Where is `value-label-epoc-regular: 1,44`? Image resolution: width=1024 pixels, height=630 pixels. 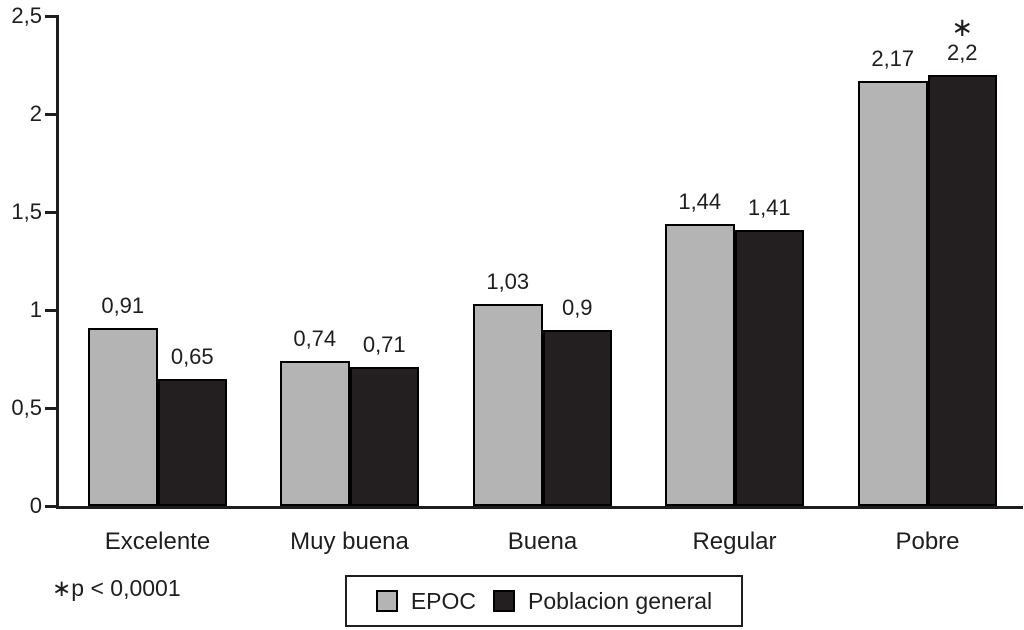 value-label-epoc-regular: 1,44 is located at coordinates (700, 201).